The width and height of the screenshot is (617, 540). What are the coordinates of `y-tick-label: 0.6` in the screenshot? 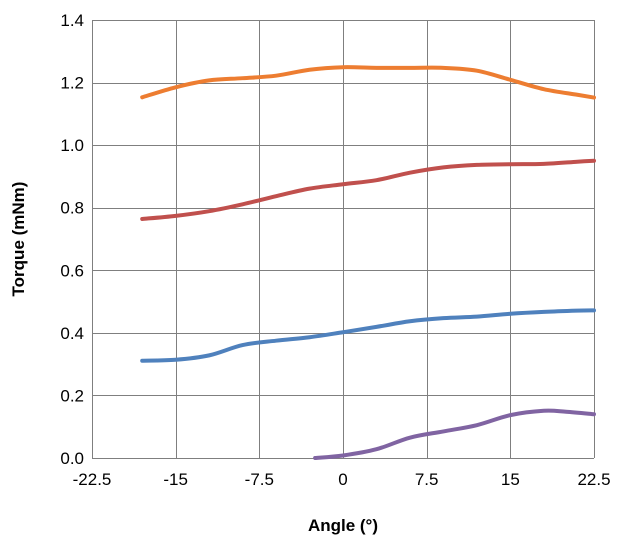 It's located at (72, 270).